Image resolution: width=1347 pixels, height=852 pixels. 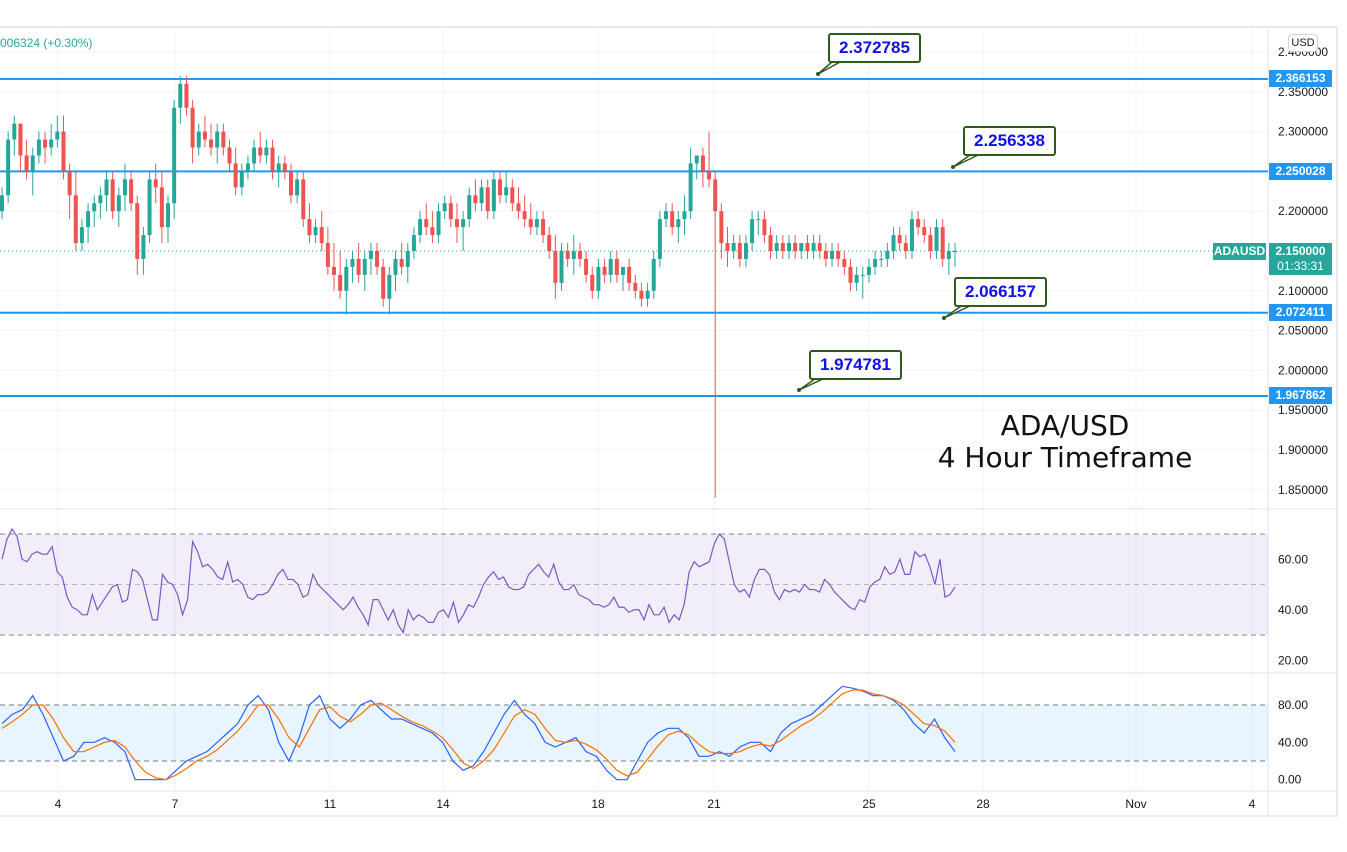 What do you see at coordinates (598, 804) in the screenshot?
I see `time-axis-label: 18` at bounding box center [598, 804].